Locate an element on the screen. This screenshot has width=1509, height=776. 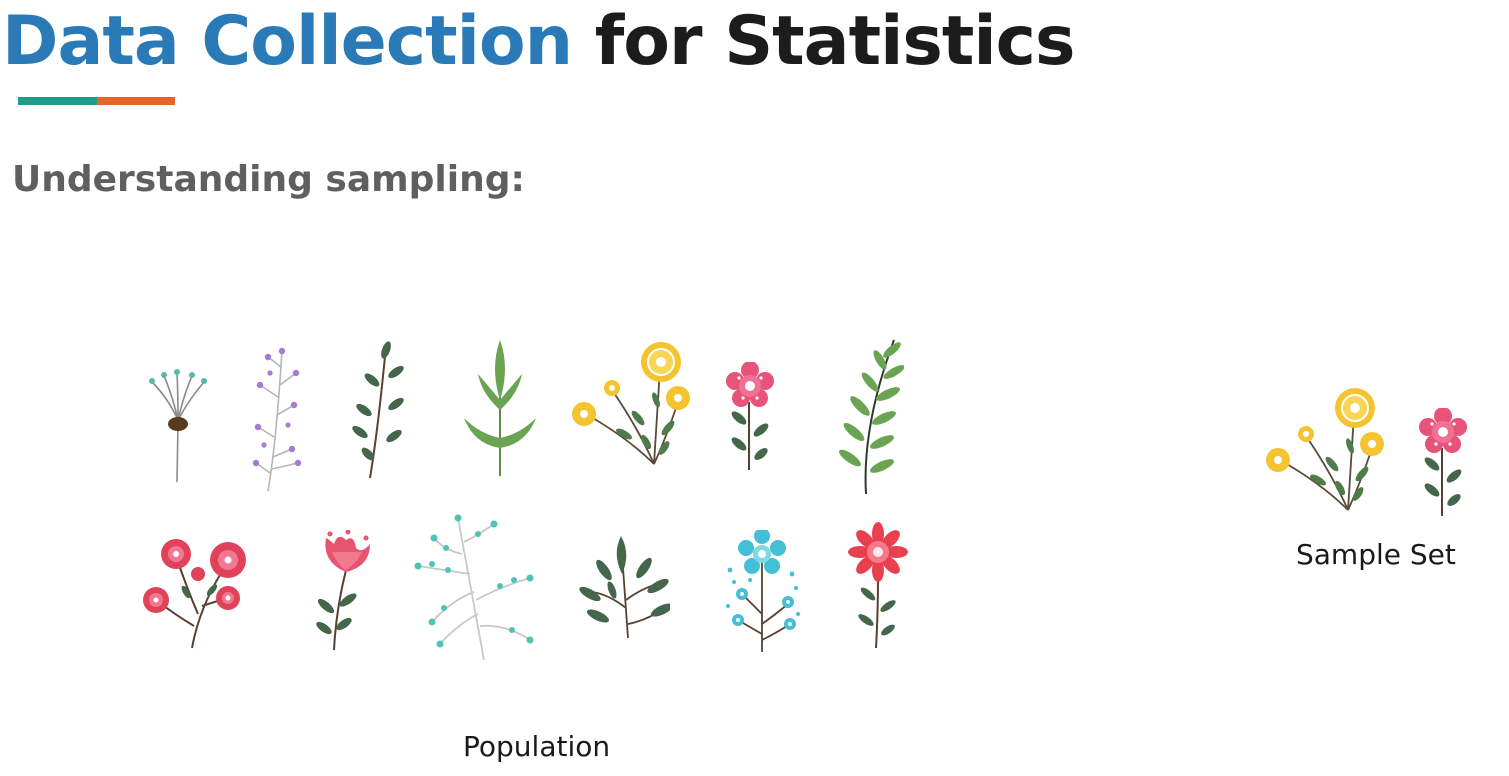
population-label: Population is located at coordinates (537, 746).